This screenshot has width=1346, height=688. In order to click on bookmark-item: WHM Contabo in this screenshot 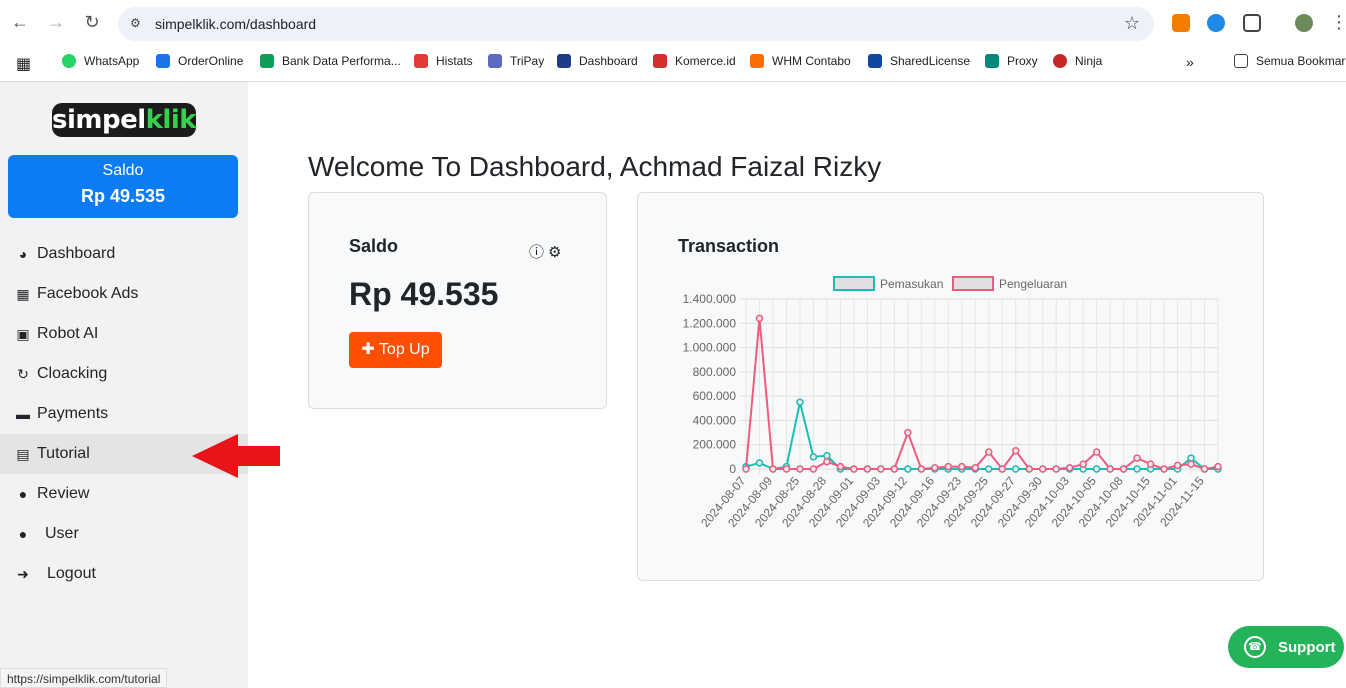, I will do `click(800, 61)`.